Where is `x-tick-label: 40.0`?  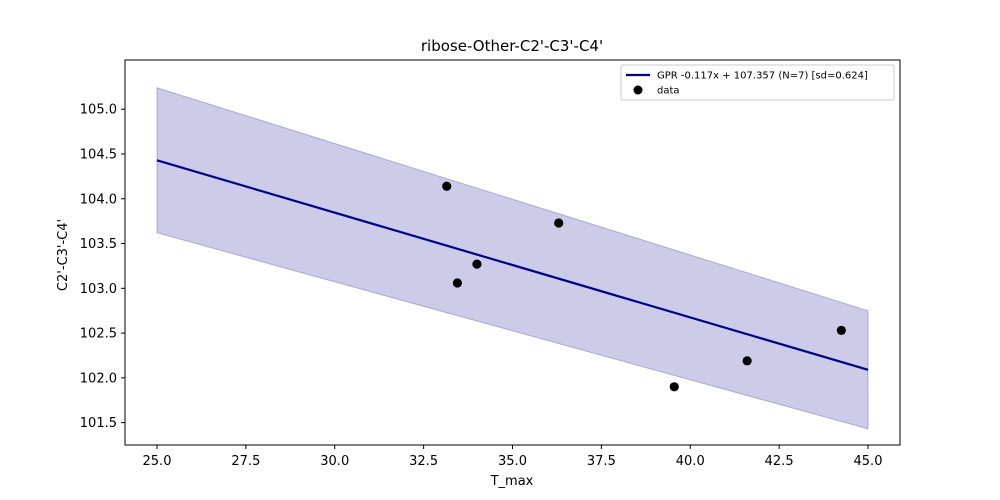
x-tick-label: 40.0 is located at coordinates (690, 461).